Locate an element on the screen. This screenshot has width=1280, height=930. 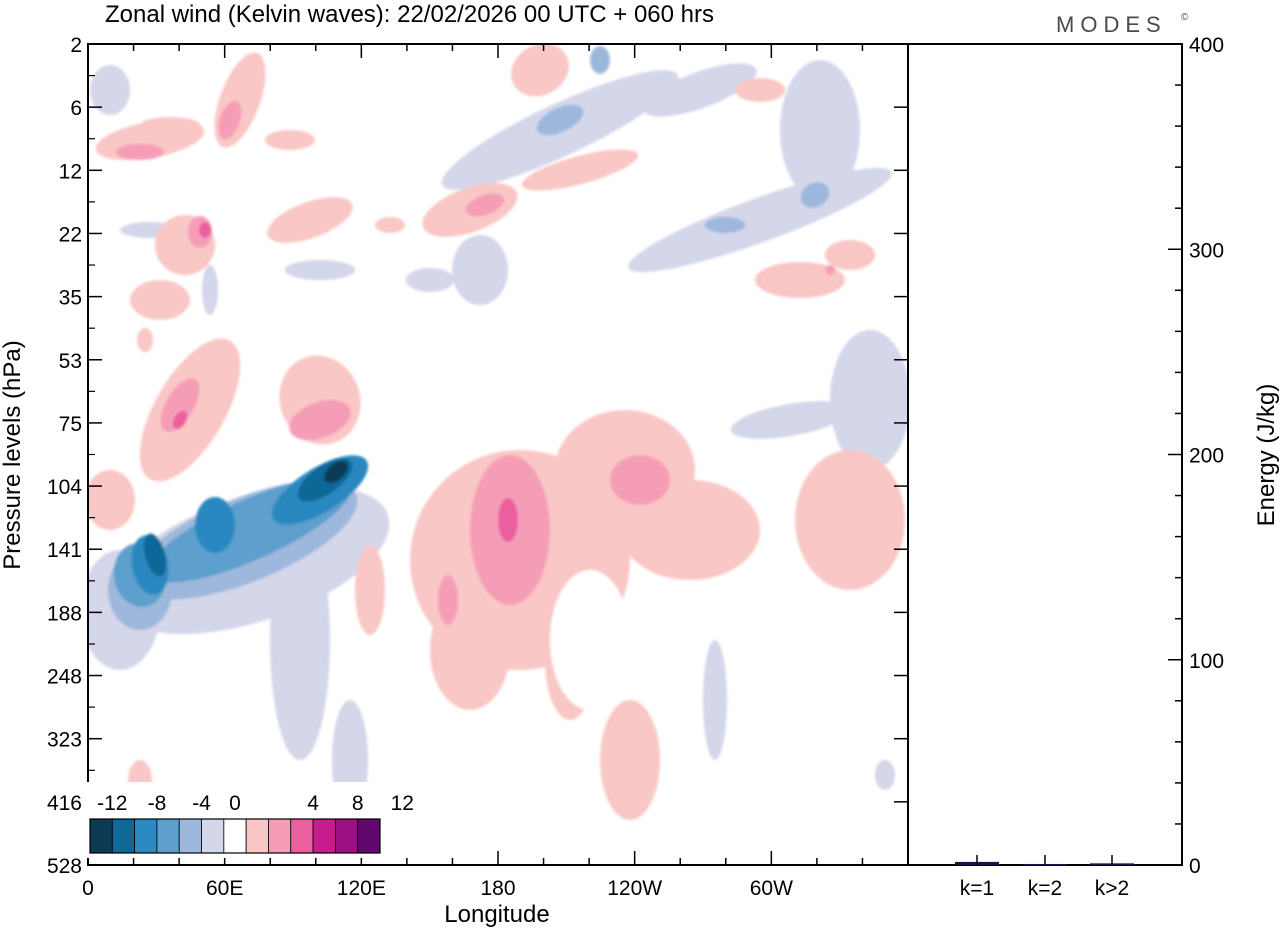
colorbar-frame is located at coordinates (235, 836).